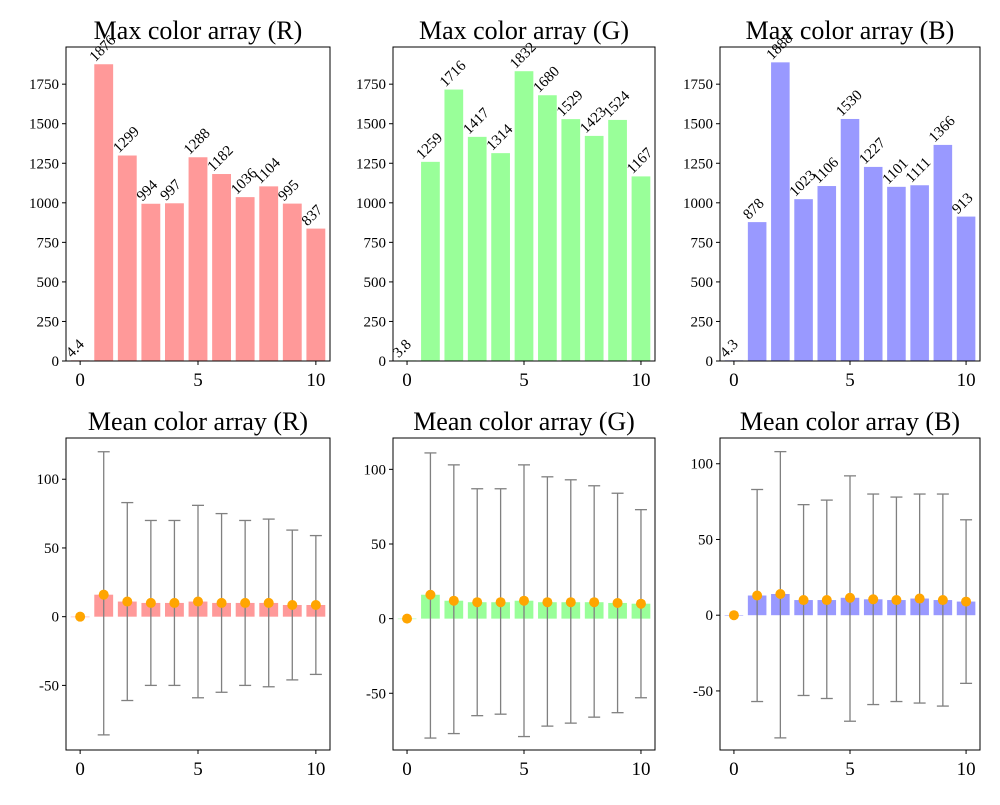  What do you see at coordinates (524, 421) in the screenshot?
I see `chart-title: Mean color array (G)` at bounding box center [524, 421].